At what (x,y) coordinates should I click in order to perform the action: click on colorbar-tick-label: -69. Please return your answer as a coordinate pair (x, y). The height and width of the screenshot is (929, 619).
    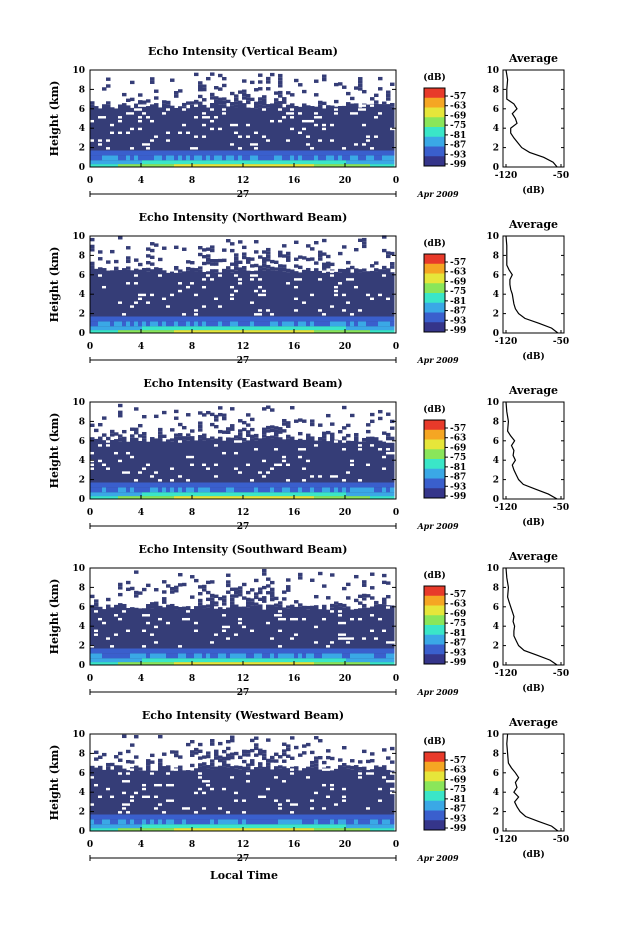
    Looking at the image, I should click on (458, 448).